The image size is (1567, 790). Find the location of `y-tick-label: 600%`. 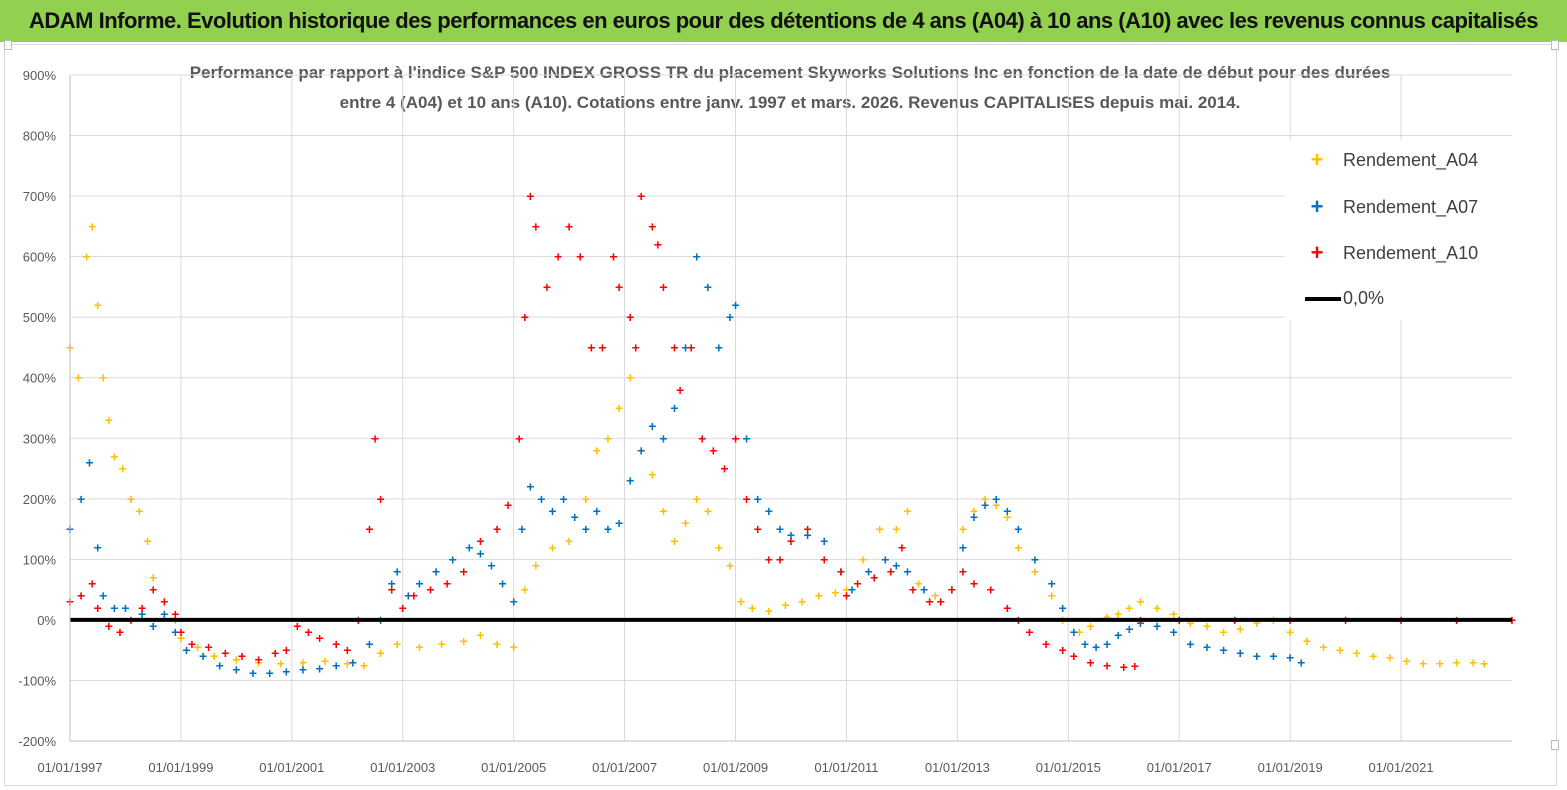

y-tick-label: 600% is located at coordinates (40, 257).